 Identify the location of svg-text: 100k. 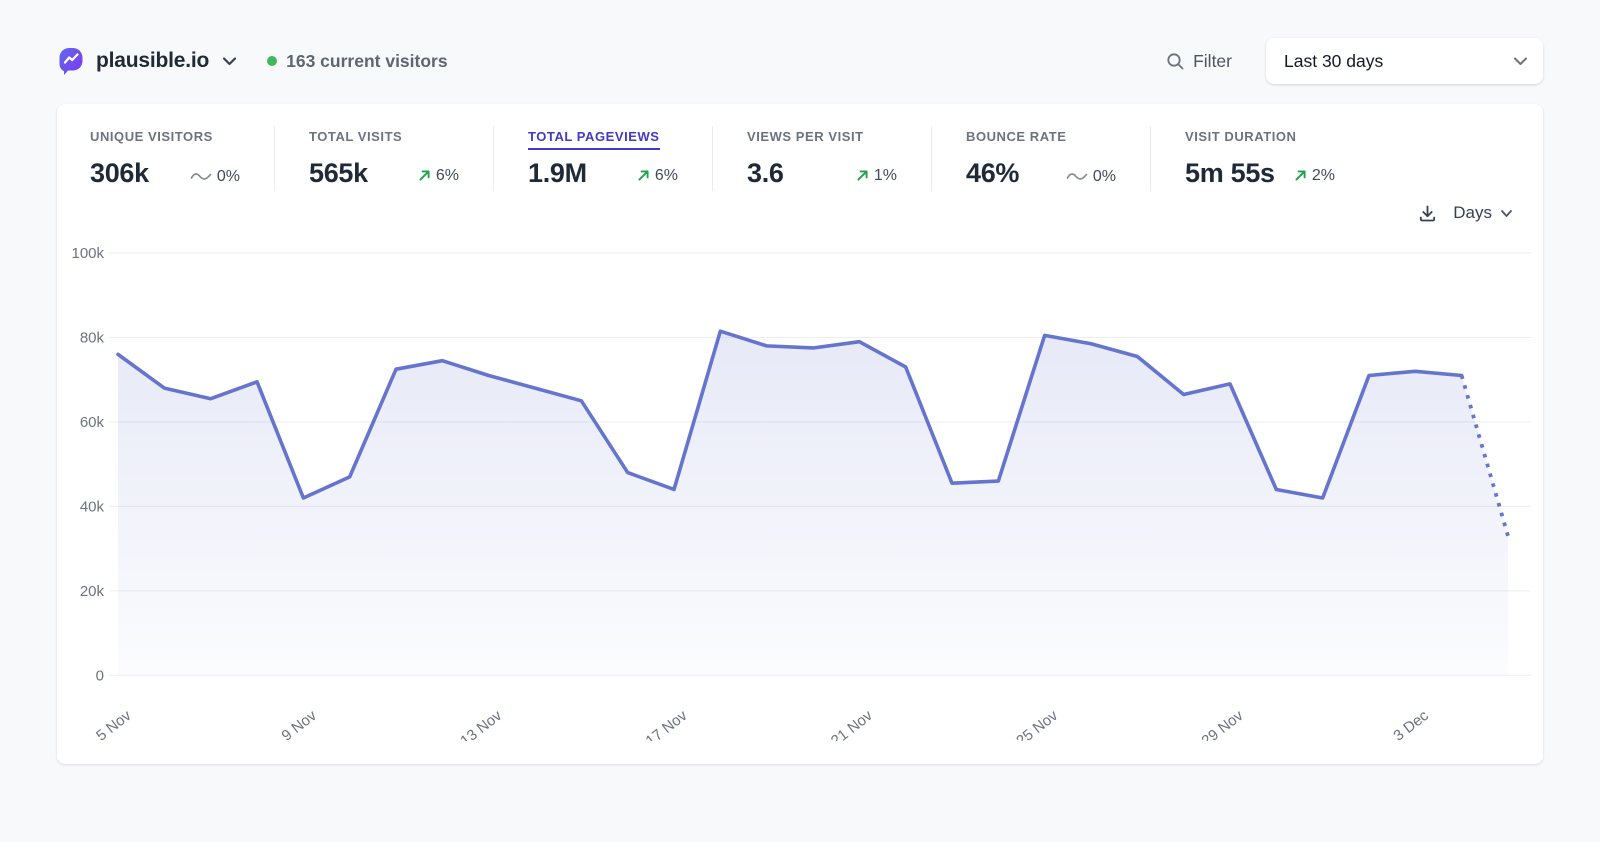
(87, 253).